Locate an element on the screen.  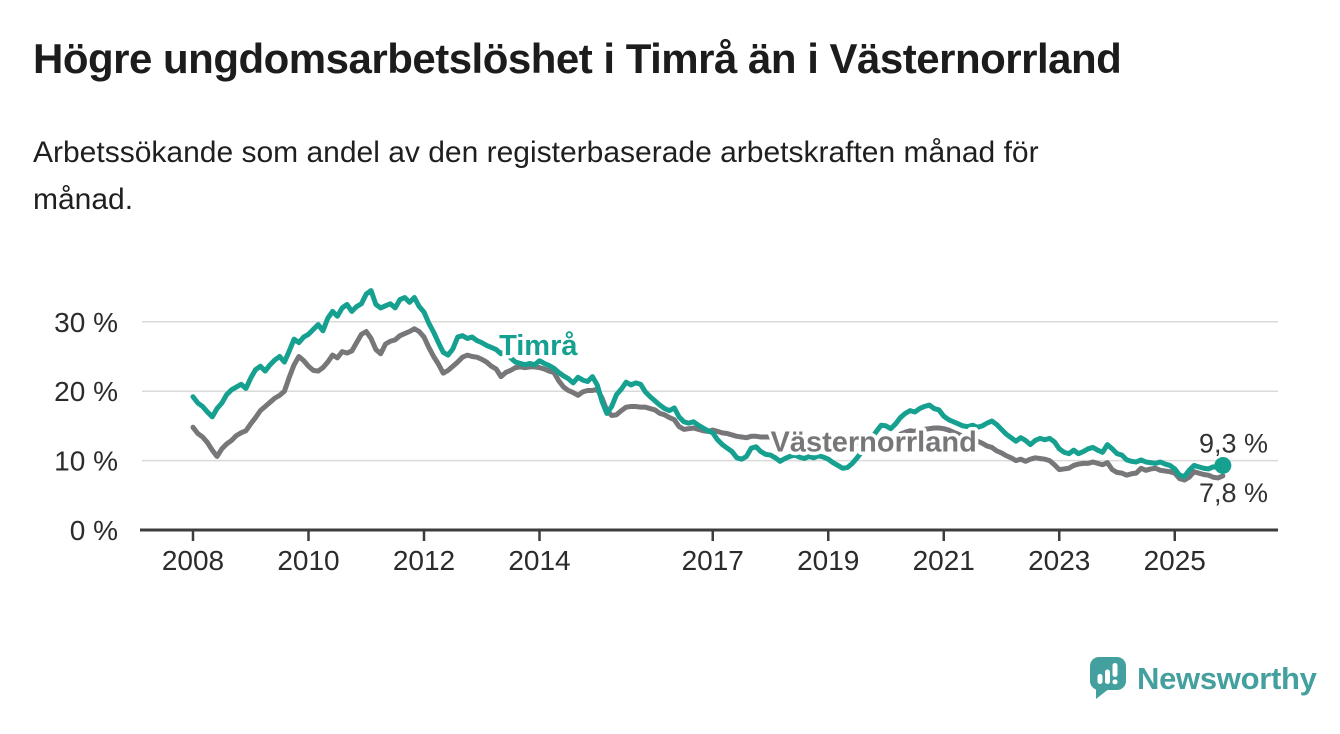
y-tick-label-0: 0 % is located at coordinates (94, 530).